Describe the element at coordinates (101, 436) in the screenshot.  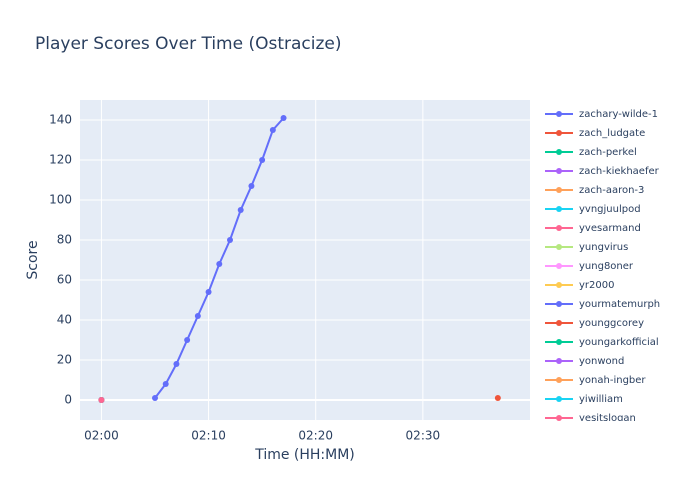
I see `x-tick-label: 02:00` at that location.